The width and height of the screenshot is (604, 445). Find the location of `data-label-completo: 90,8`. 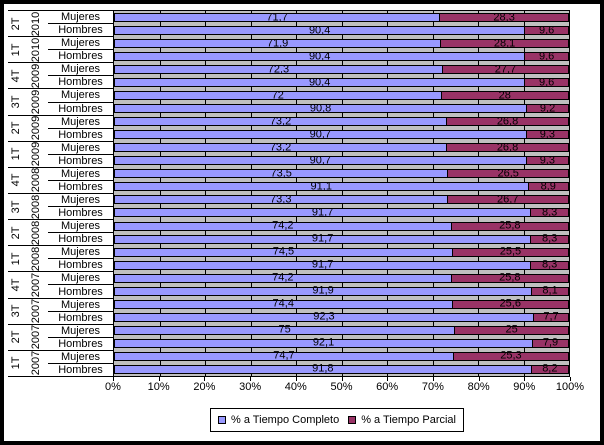

data-label-completo: 90,8 is located at coordinates (320, 108).